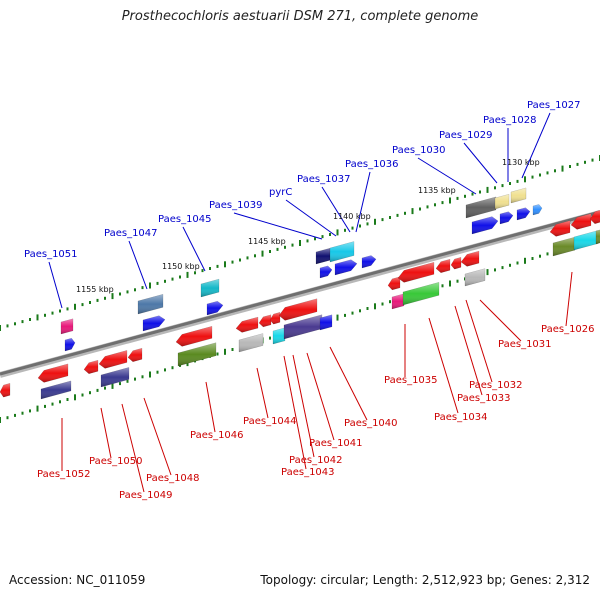 Image resolution: width=600 pixels, height=600 pixels. I want to click on accession-text: Accession: NC_011059, so click(77, 580).